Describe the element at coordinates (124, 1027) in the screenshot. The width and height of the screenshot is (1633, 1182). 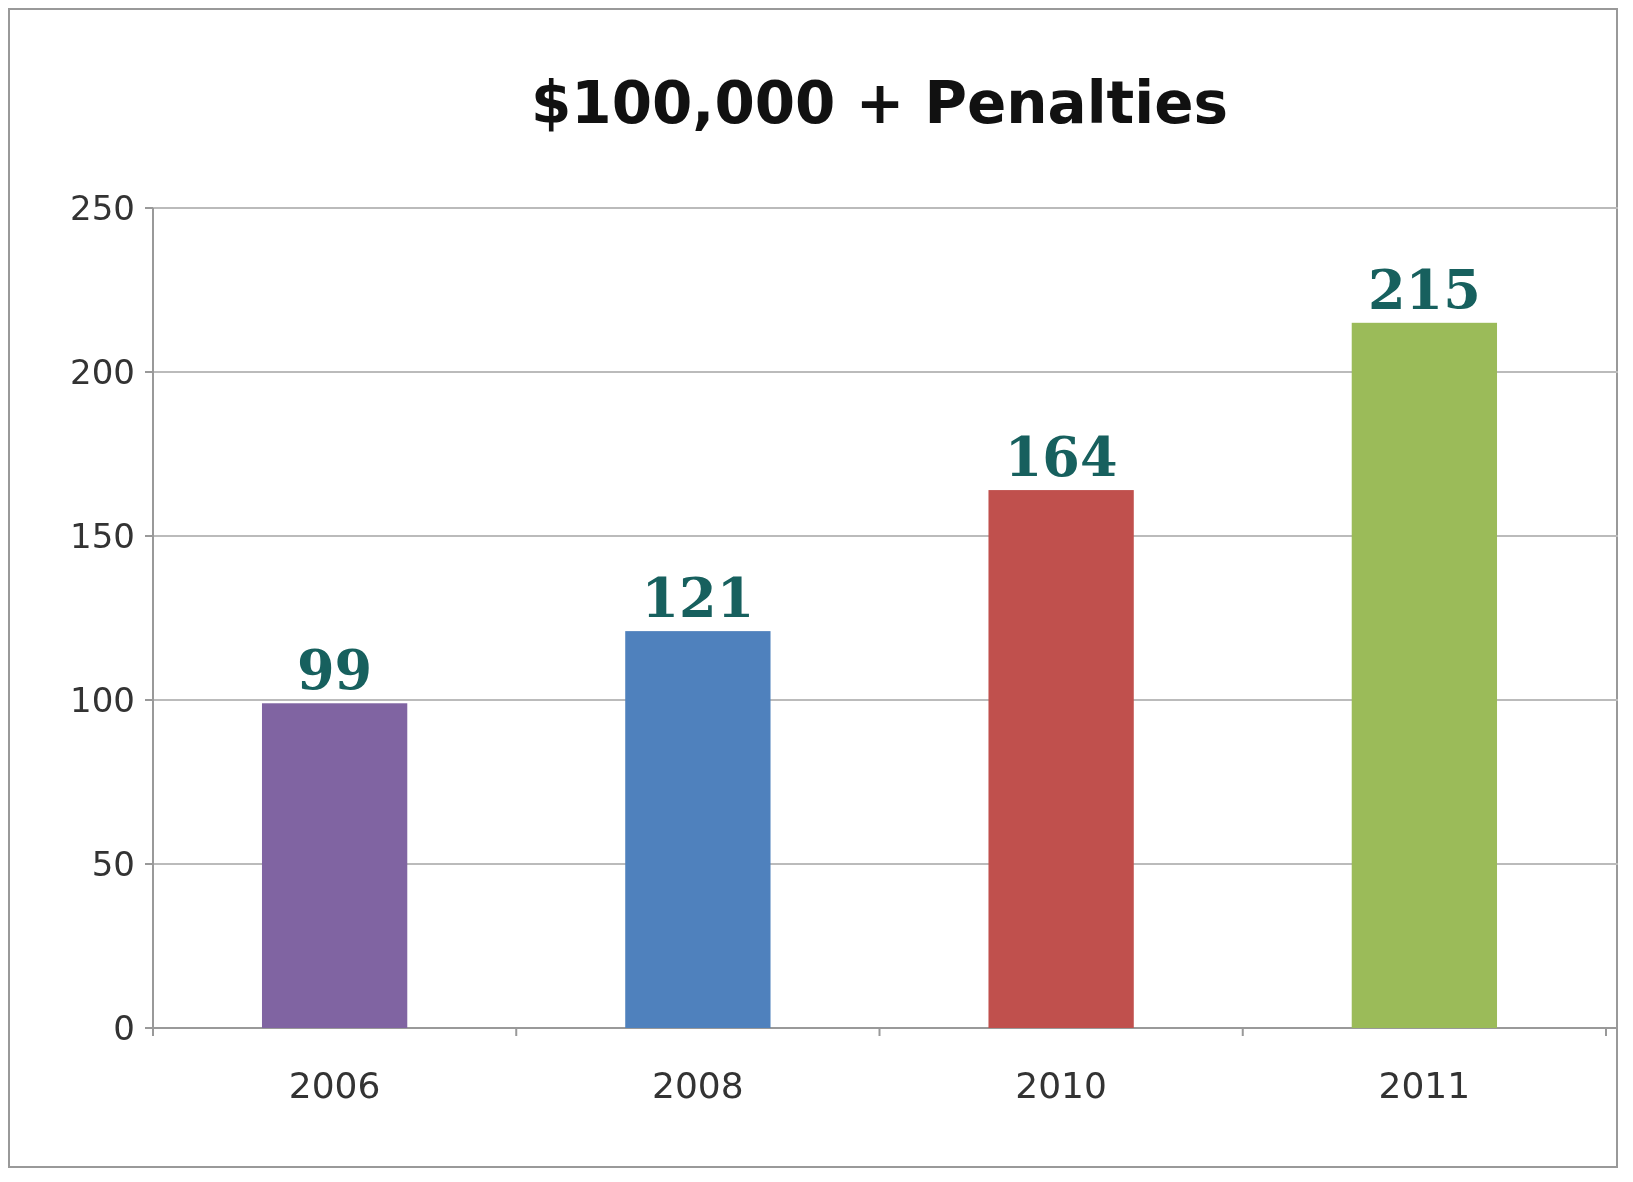
I see `y-tick-label: 0` at that location.